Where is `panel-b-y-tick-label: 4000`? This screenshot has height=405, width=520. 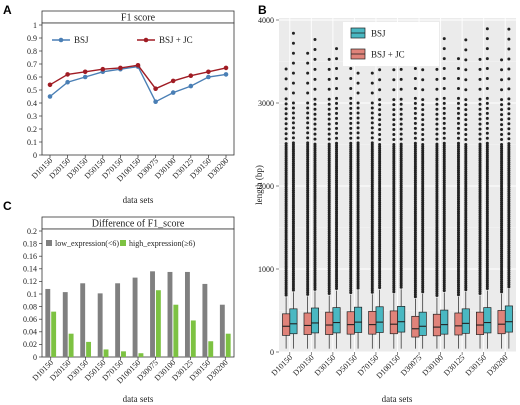 panel-b-y-tick-label: 4000 is located at coordinates (266, 20).